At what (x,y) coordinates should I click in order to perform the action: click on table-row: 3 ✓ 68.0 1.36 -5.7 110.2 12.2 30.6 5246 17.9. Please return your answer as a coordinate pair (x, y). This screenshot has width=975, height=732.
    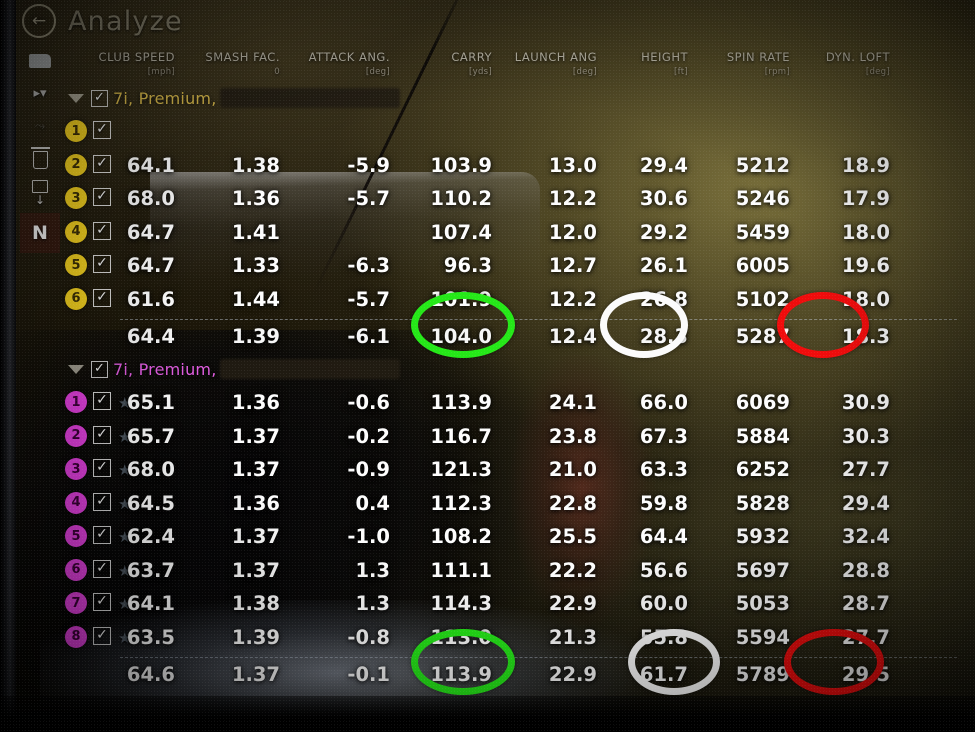
    Looking at the image, I should click on (517, 200).